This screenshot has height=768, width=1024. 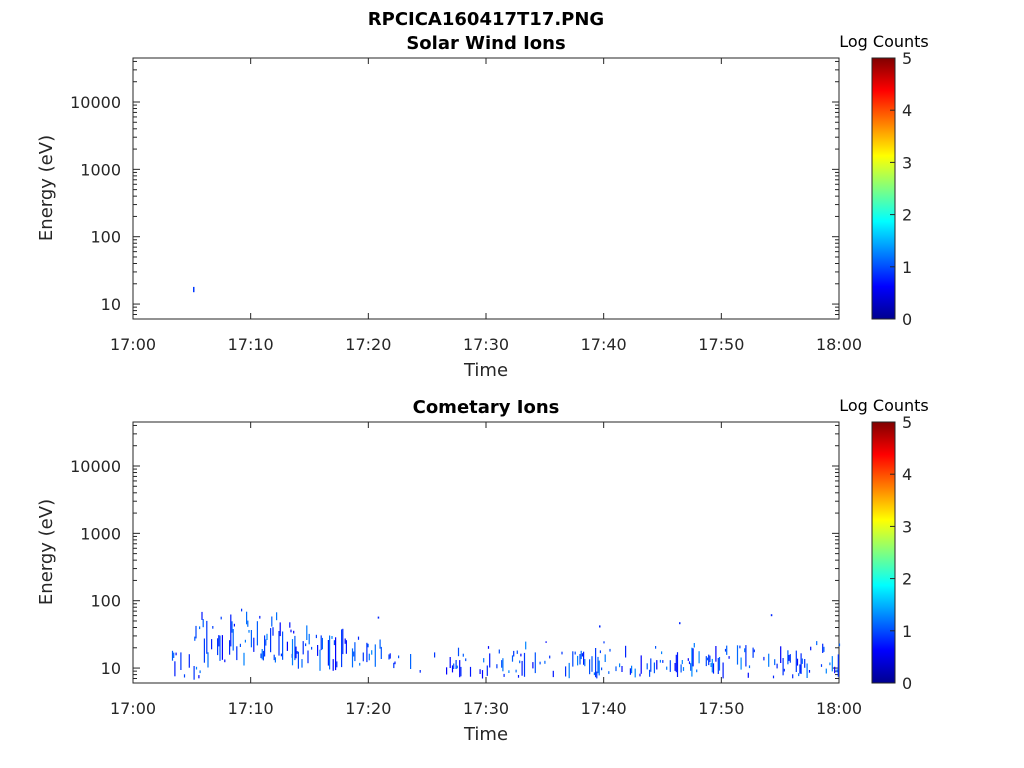 What do you see at coordinates (100, 533) in the screenshot?
I see `y-tick-label: 1000` at bounding box center [100, 533].